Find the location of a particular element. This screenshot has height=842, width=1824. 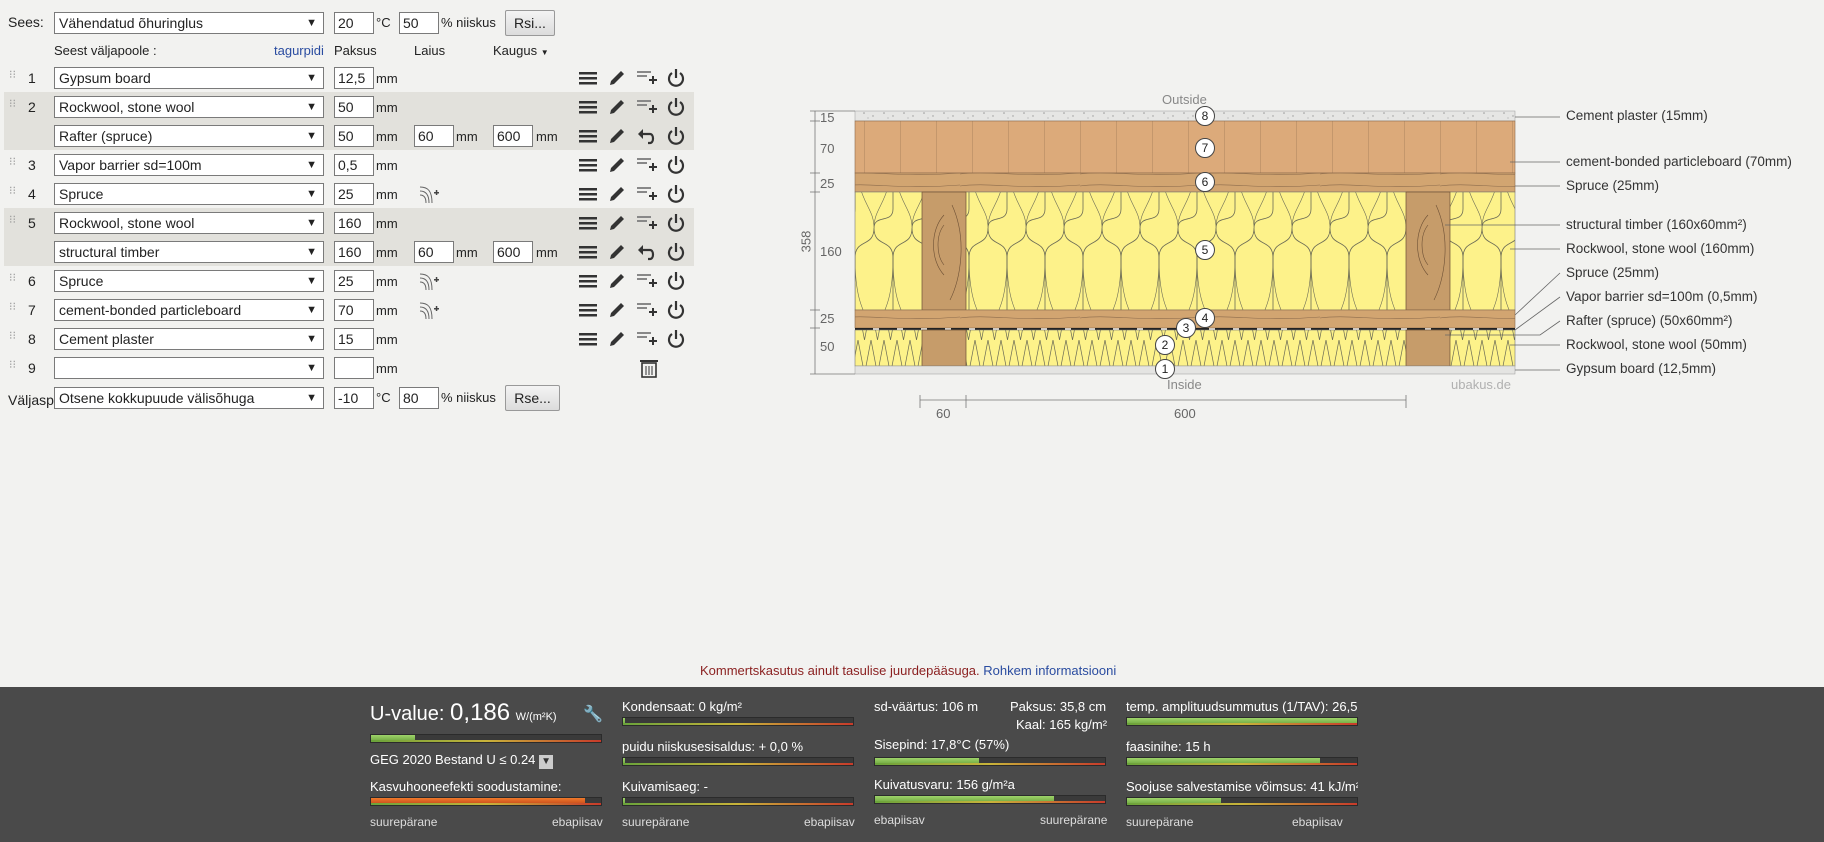

layer-material-select: Rafter (spruce) ▼ is located at coordinates (189, 136).